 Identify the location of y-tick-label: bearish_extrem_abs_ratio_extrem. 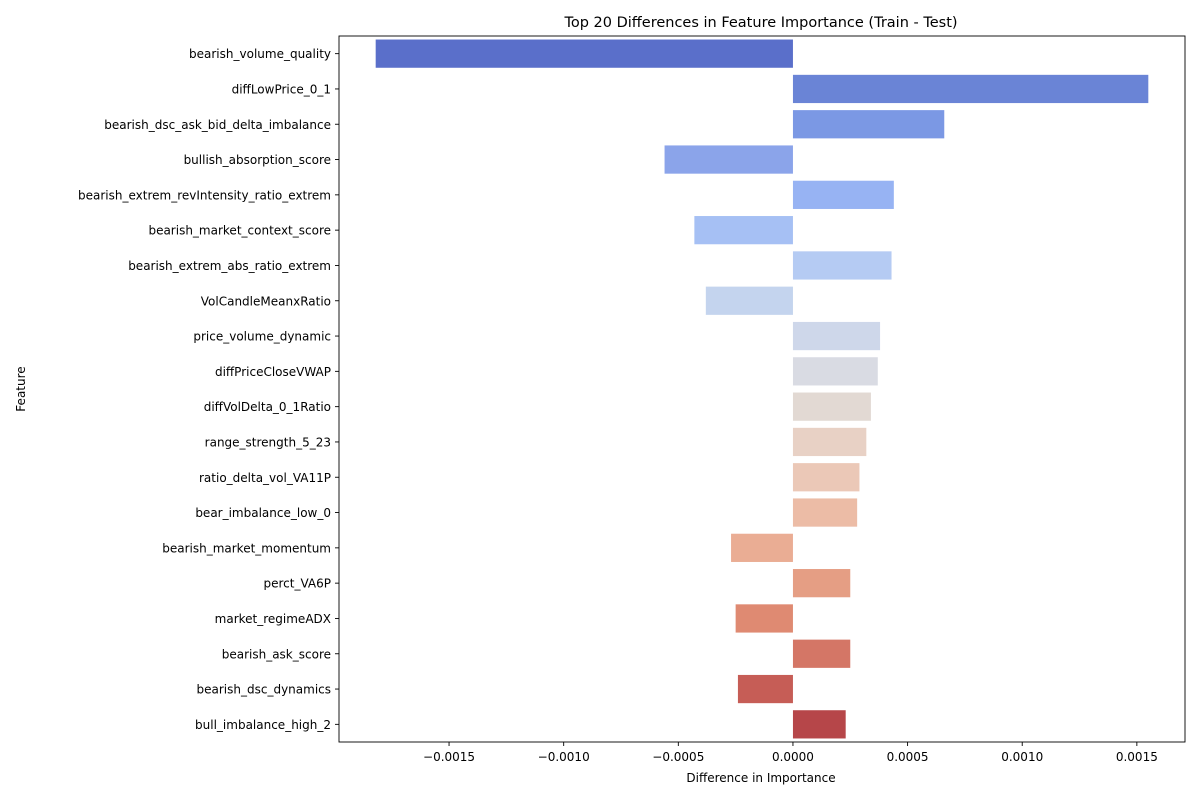
(229, 266).